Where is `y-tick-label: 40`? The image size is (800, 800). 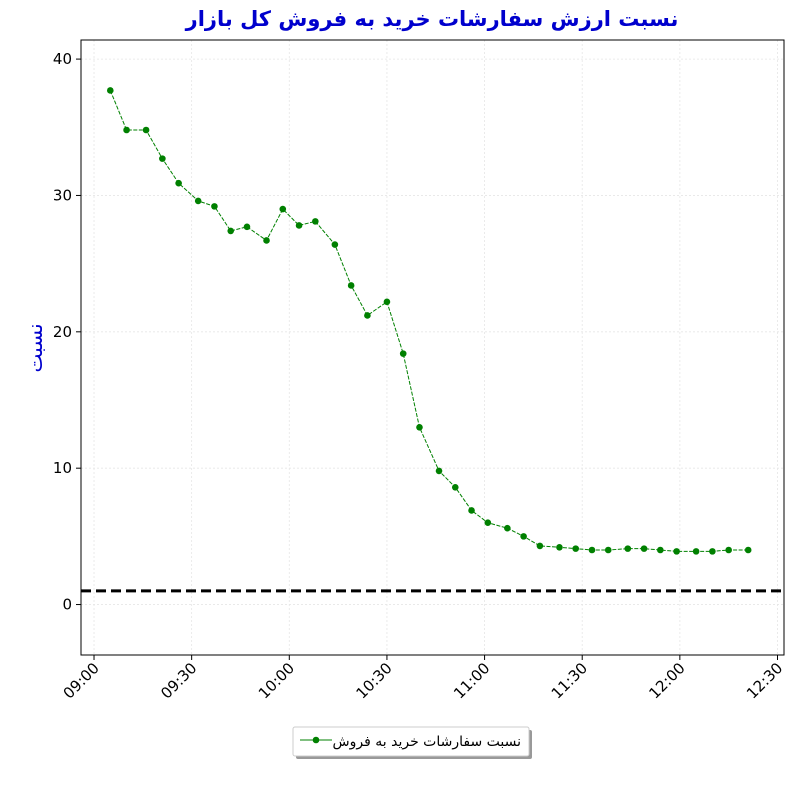 y-tick-label: 40 is located at coordinates (62, 59).